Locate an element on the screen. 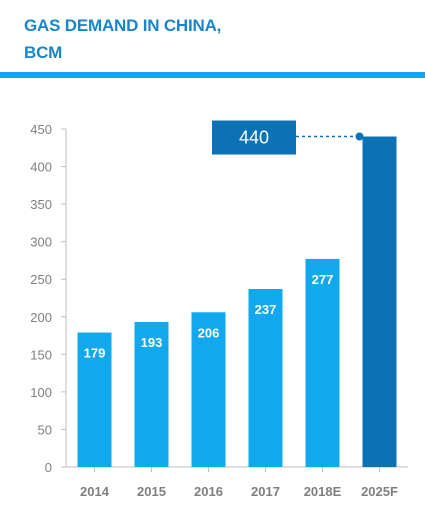 This screenshot has height=513, width=425. callout-box is located at coordinates (254, 137).